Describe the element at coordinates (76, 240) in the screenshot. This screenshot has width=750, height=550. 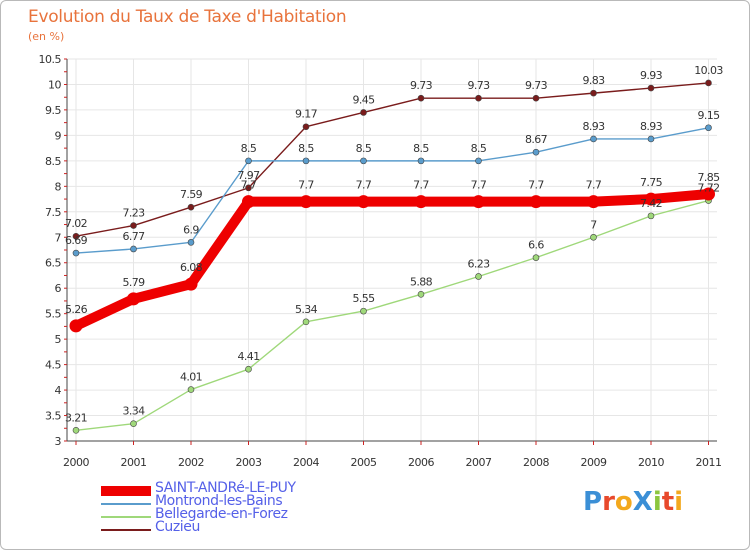
I see `data-label: 6.69` at that location.